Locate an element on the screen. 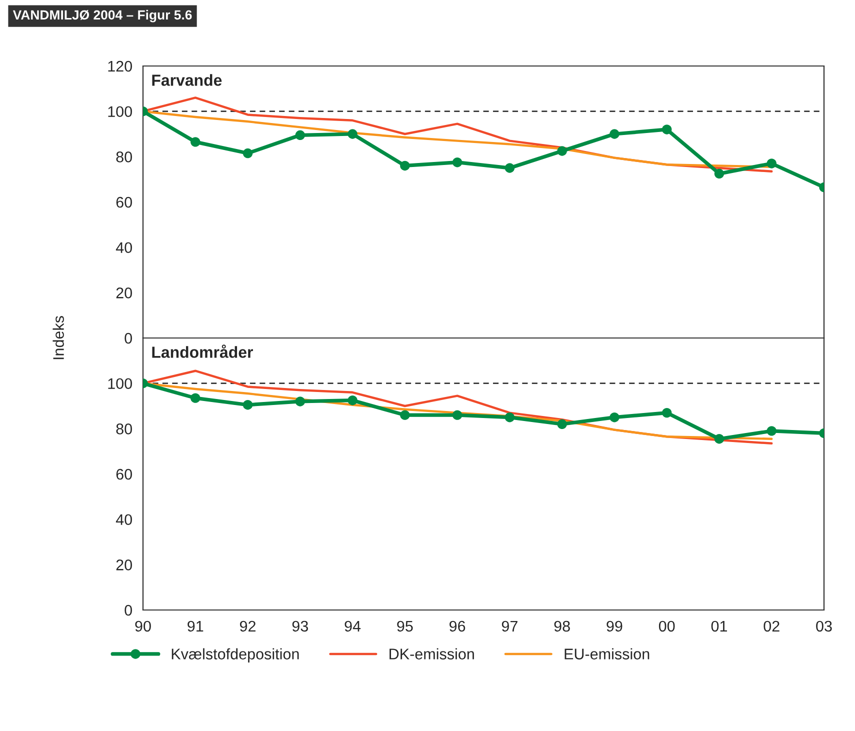 The width and height of the screenshot is (855, 731). x-tick-label: 01 is located at coordinates (719, 626).